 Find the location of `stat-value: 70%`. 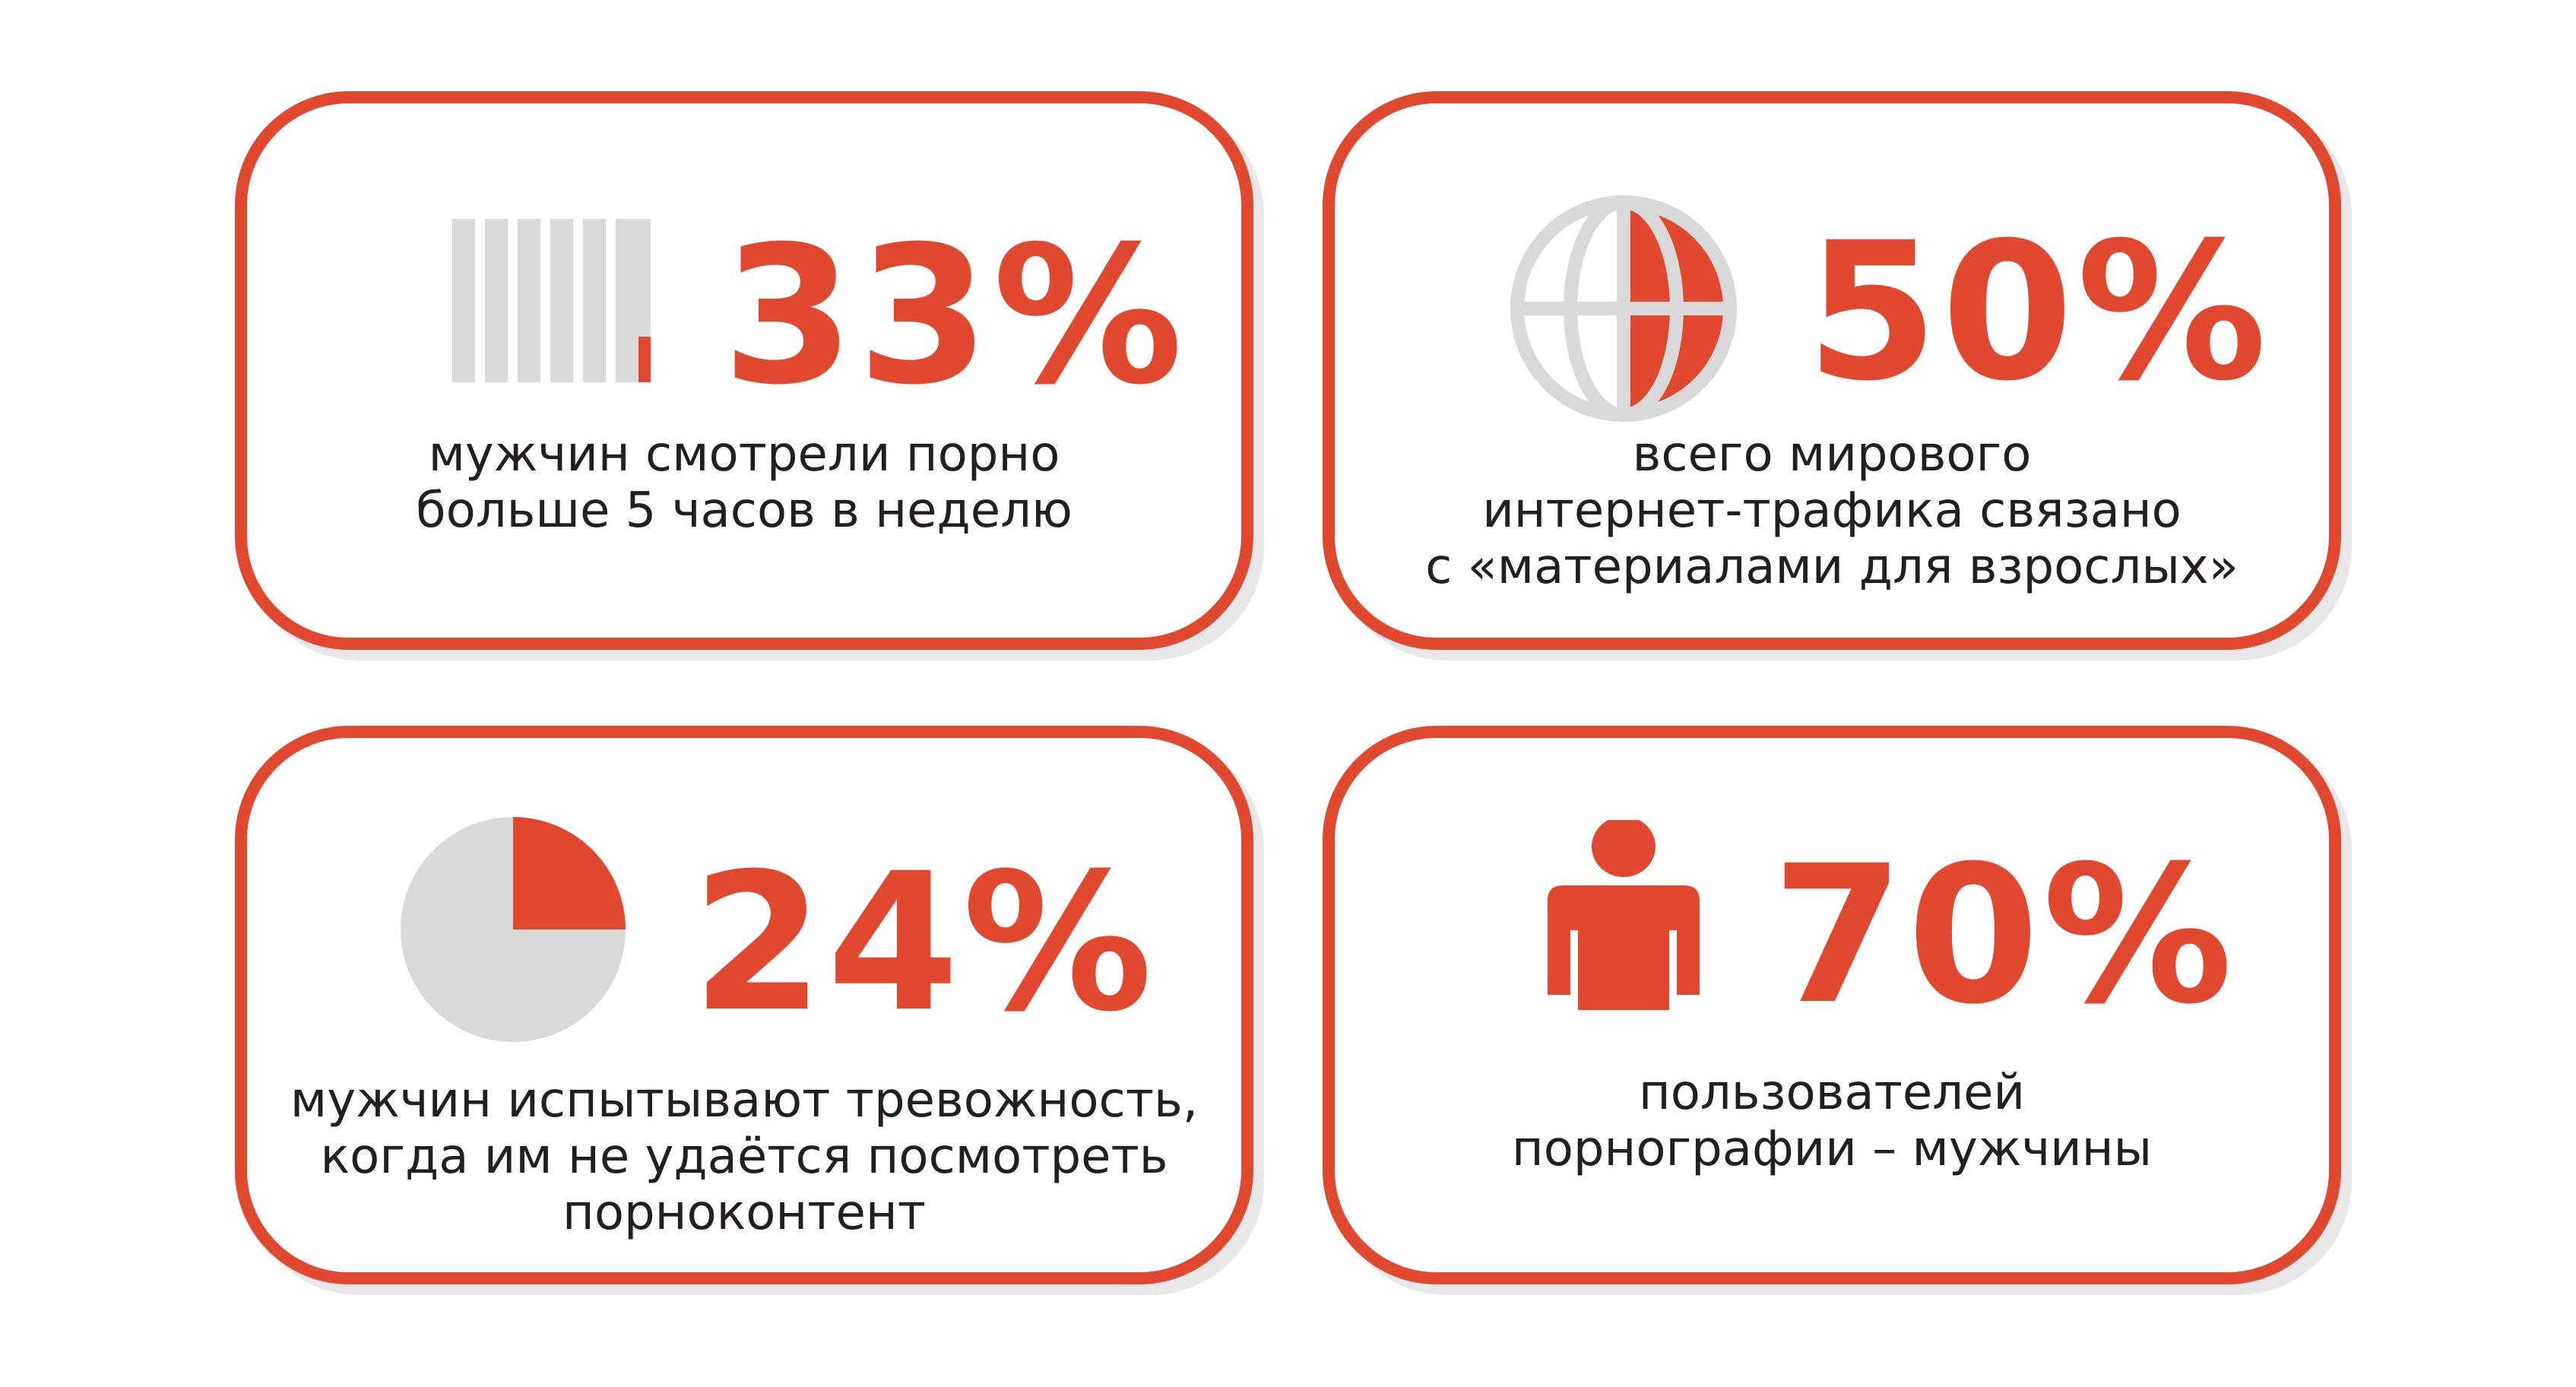

stat-value: 70% is located at coordinates (2004, 935).